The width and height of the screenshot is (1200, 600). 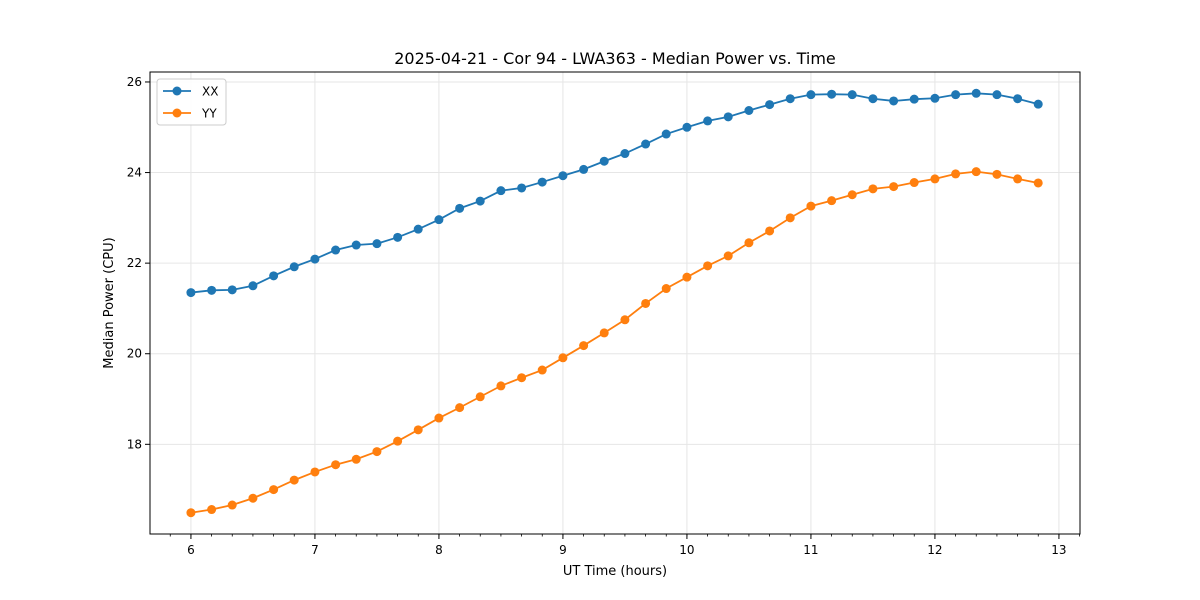 What do you see at coordinates (190, 103) in the screenshot?
I see `legend-items: XX YY` at bounding box center [190, 103].